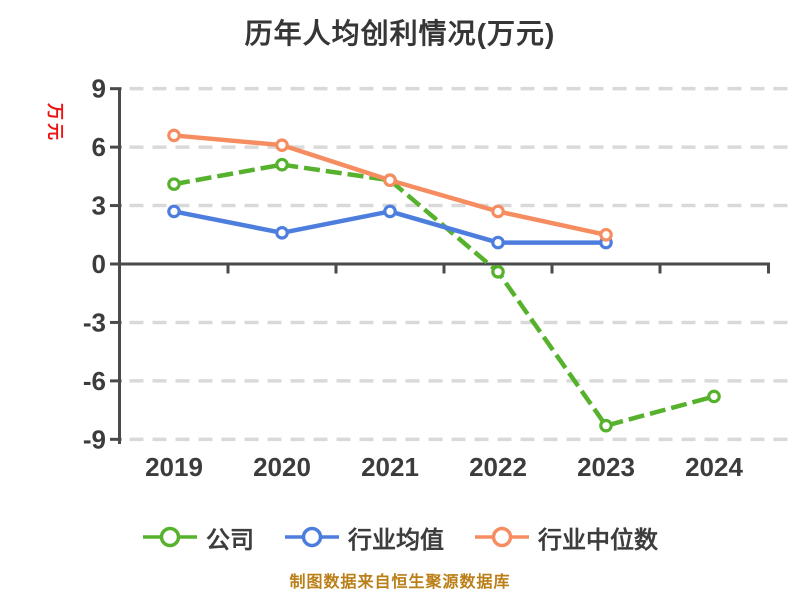 Image resolution: width=800 pixels, height=600 pixels. I want to click on legend-item-industry-average: 行业均值, so click(364, 537).